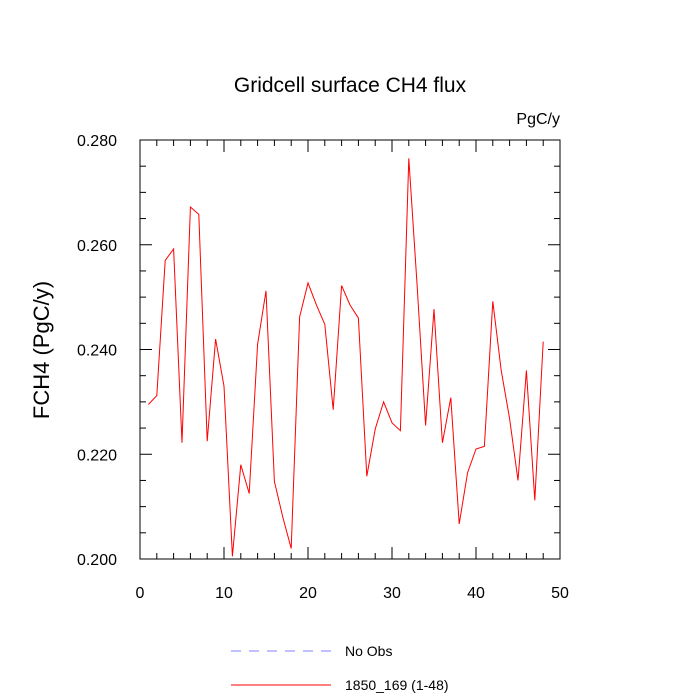  What do you see at coordinates (97, 560) in the screenshot?
I see `y-tick-label: 0.200` at bounding box center [97, 560].